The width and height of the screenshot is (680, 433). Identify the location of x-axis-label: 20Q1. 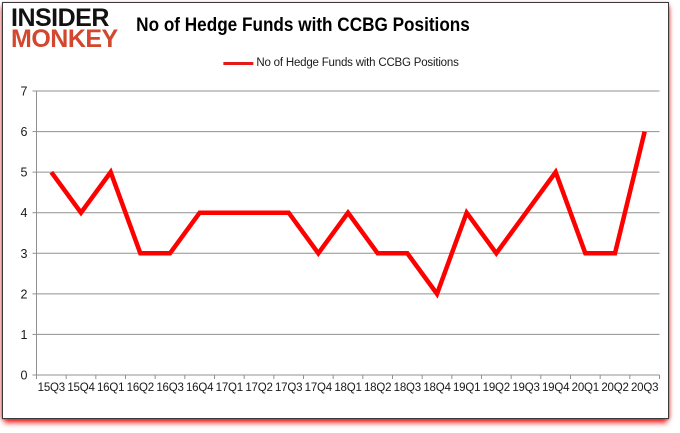
(585, 388).